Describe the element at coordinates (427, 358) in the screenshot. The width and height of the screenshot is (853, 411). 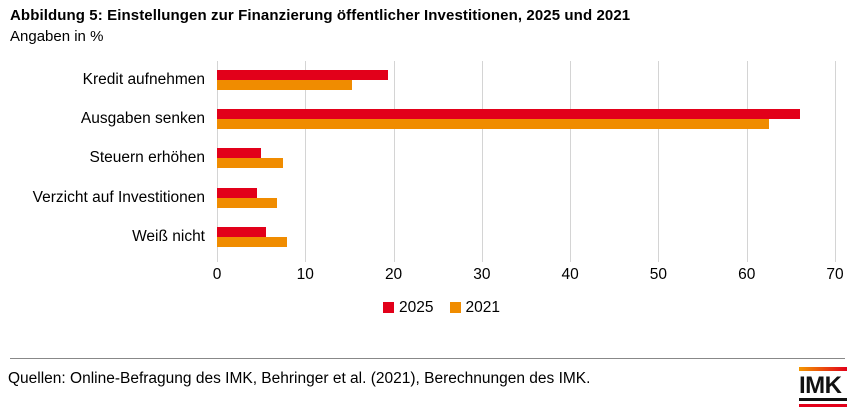
I see `footer-divider` at that location.